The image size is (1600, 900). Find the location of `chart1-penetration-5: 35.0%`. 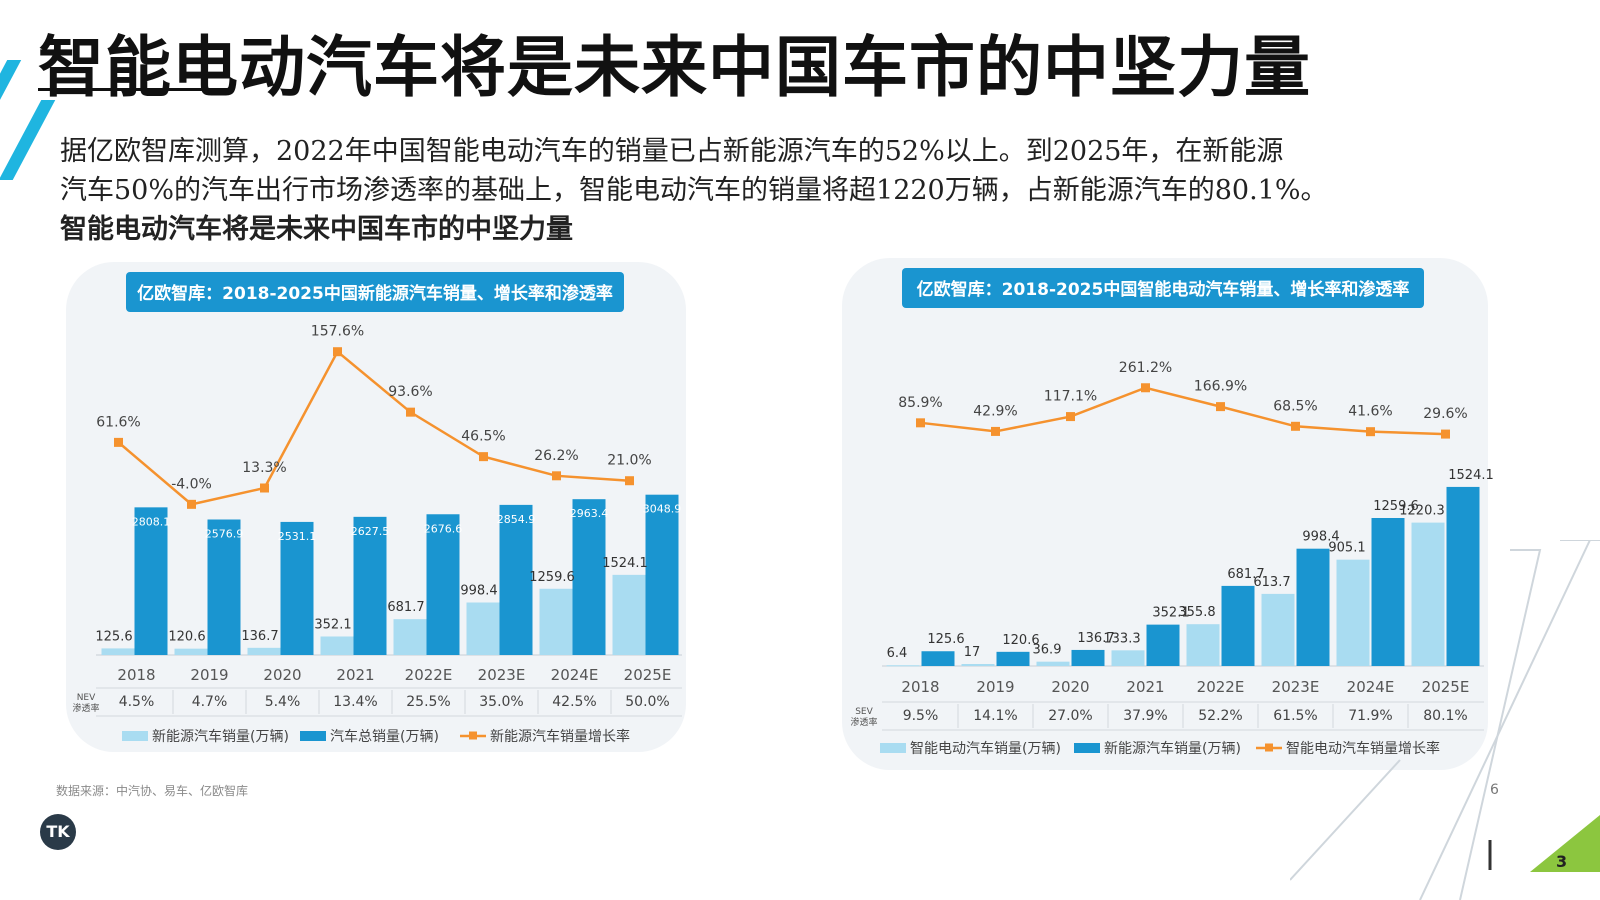

chart1-penetration-5: 35.0% is located at coordinates (501, 702).